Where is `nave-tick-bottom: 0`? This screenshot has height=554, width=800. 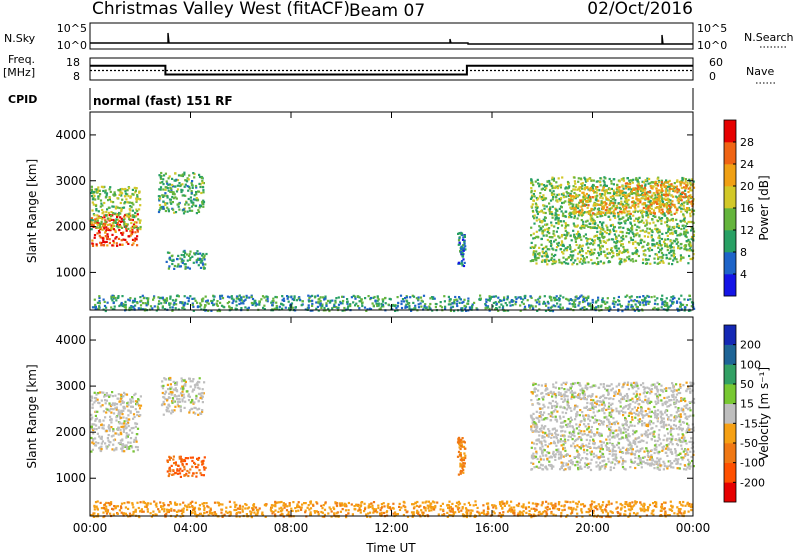
nave-tick-bottom: 0 is located at coordinates (712, 76).